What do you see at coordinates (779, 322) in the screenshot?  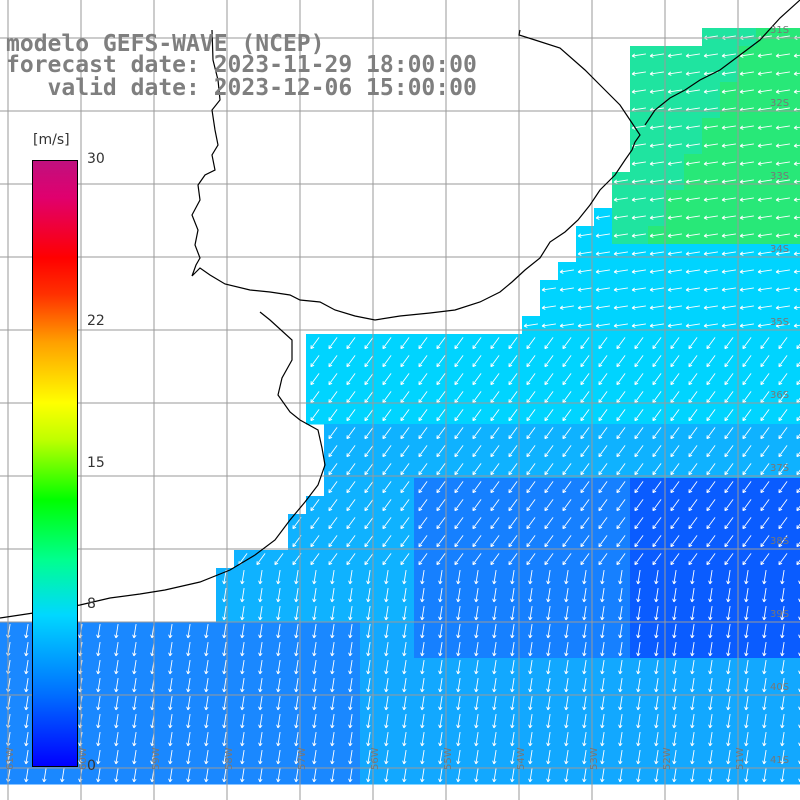 I see `latitude-label: 35S` at bounding box center [779, 322].